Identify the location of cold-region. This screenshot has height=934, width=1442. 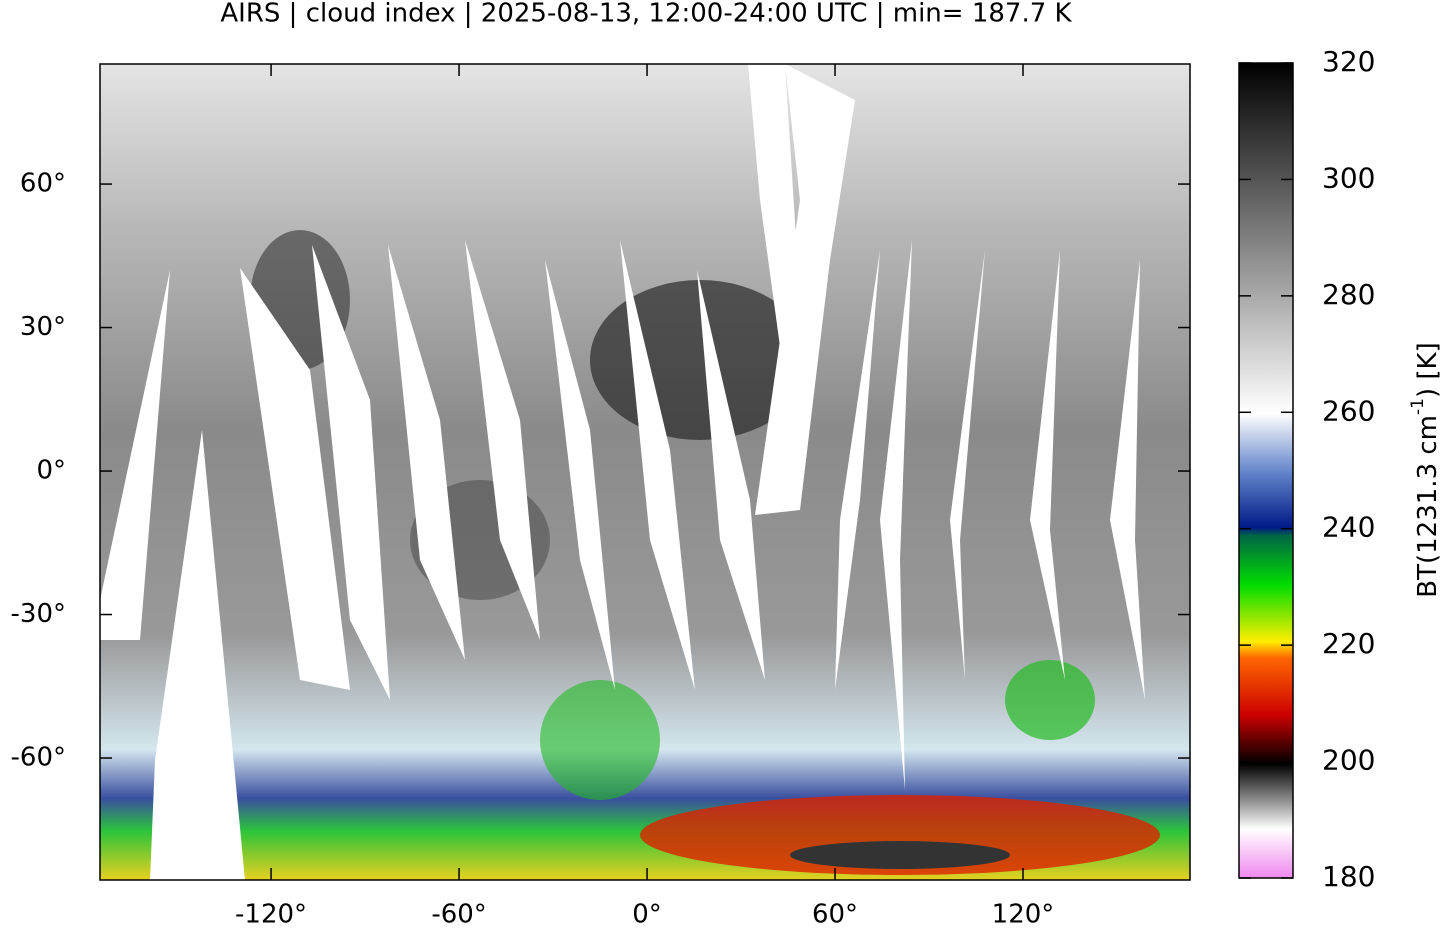
(900, 855).